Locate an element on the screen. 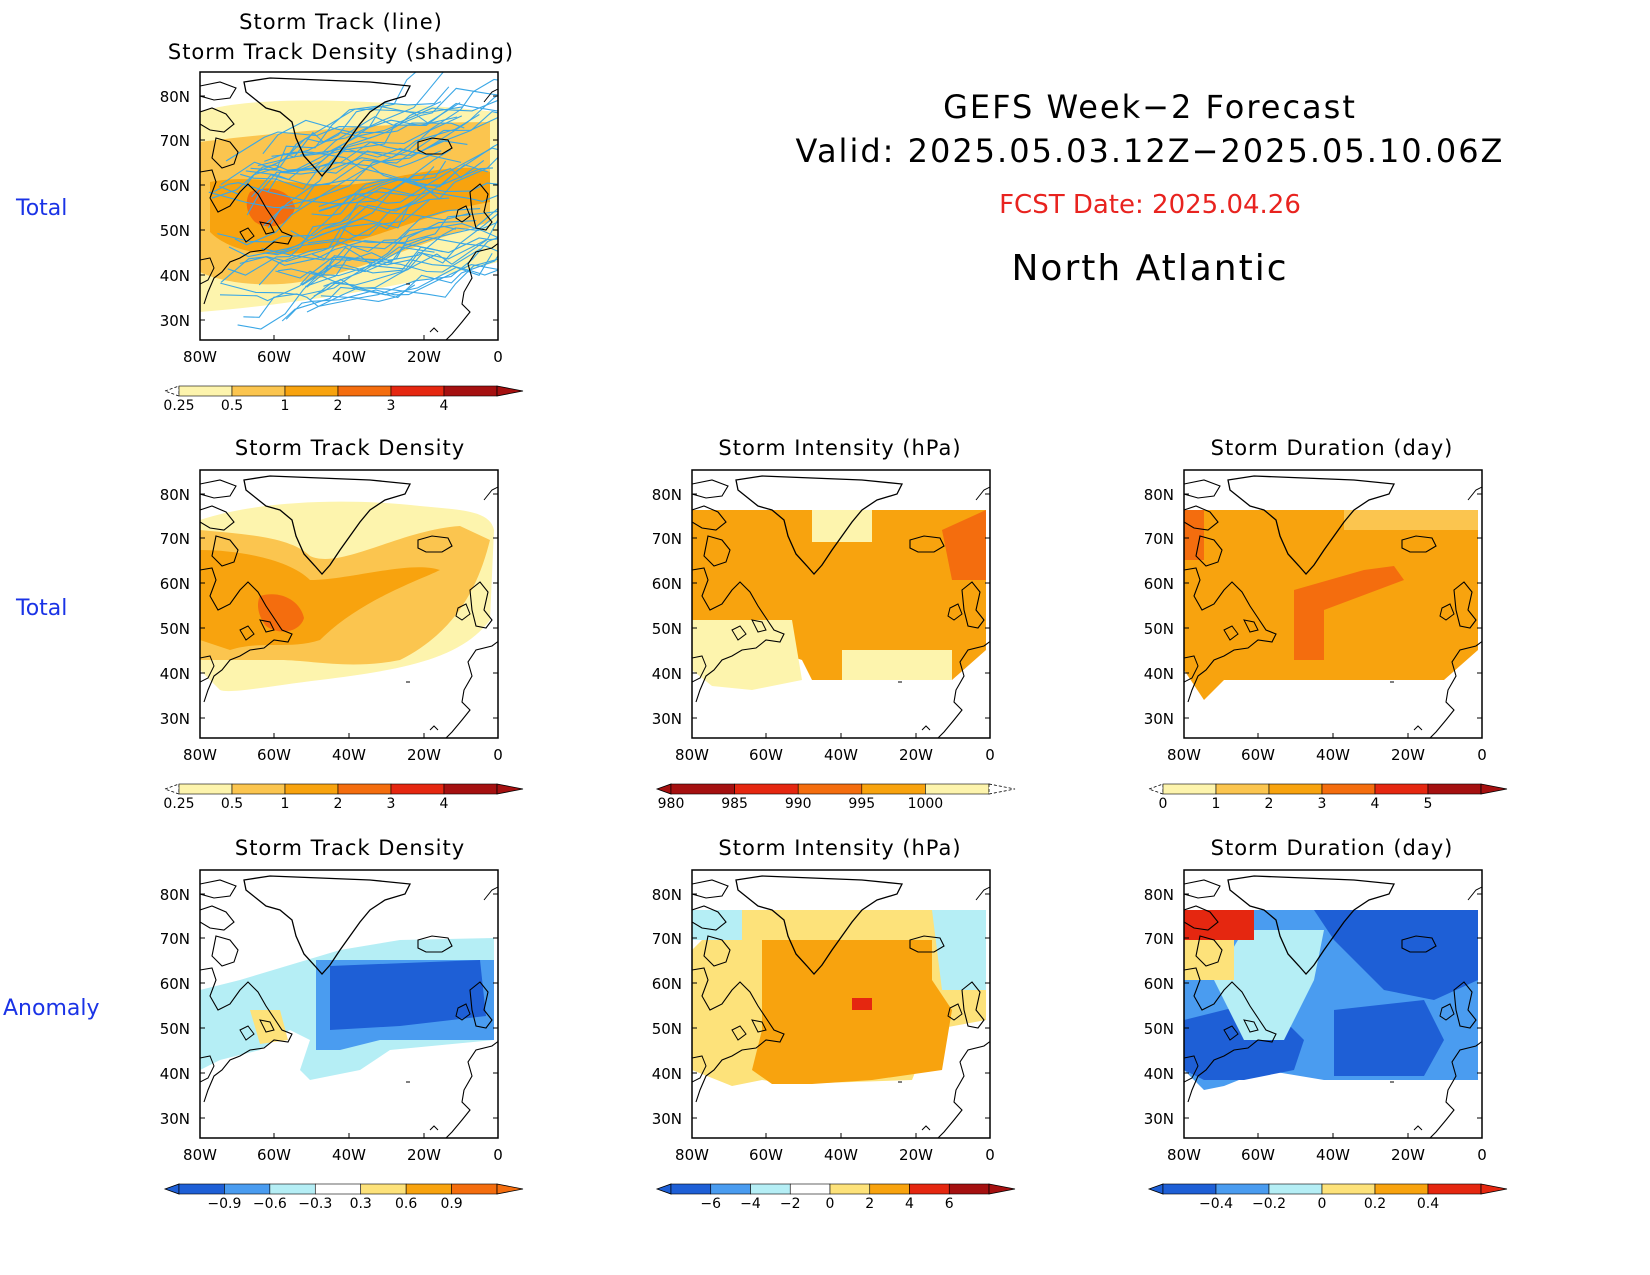 Image resolution: width=1650 pixels, height=1275 pixels. colorbar-label: 980 is located at coordinates (671, 804).